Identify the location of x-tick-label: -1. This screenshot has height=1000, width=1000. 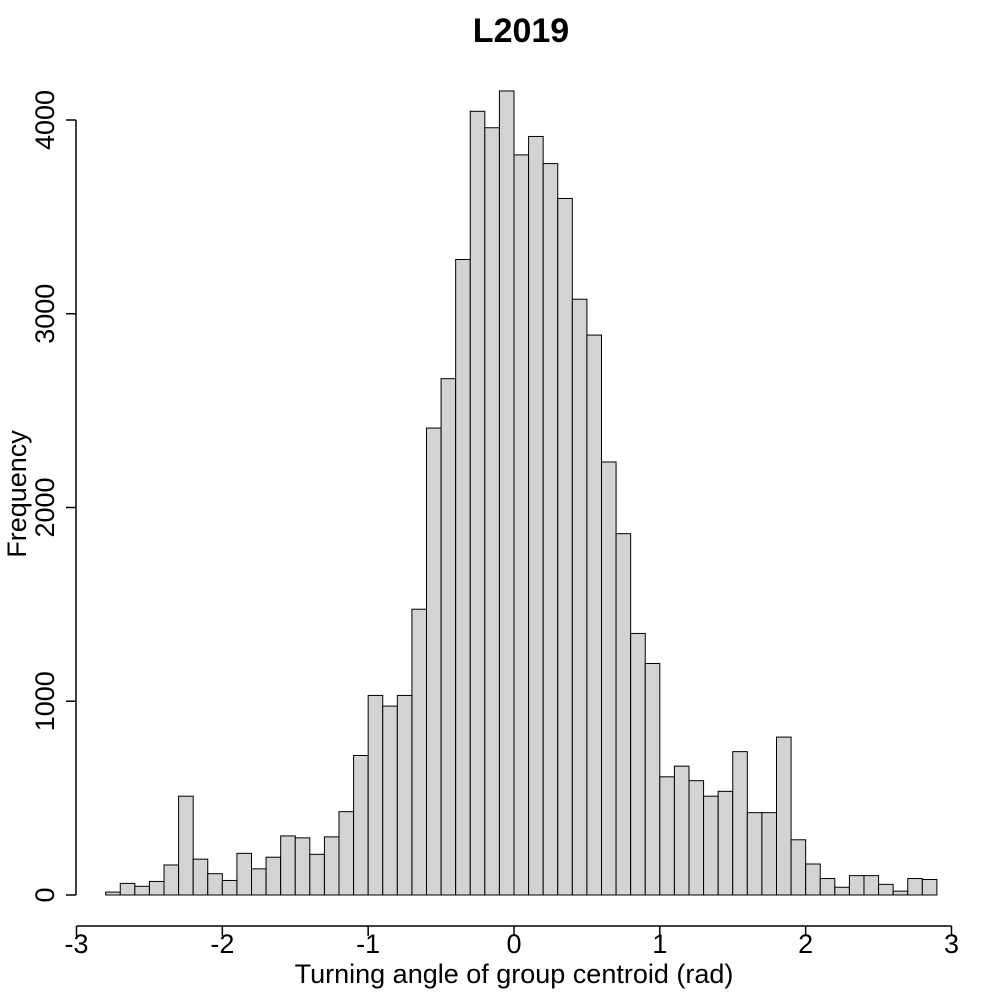
(368, 944).